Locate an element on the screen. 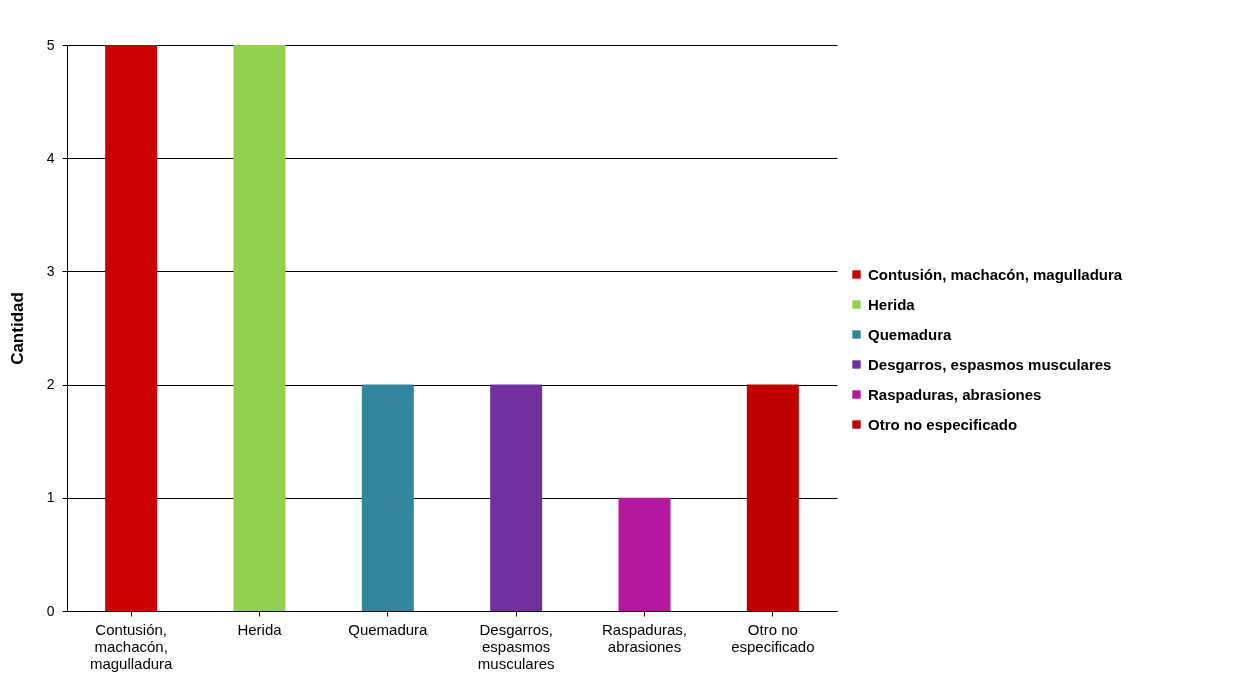 This screenshot has height=686, width=1258. legend-label: Raspaduras, abrasiones is located at coordinates (955, 394).